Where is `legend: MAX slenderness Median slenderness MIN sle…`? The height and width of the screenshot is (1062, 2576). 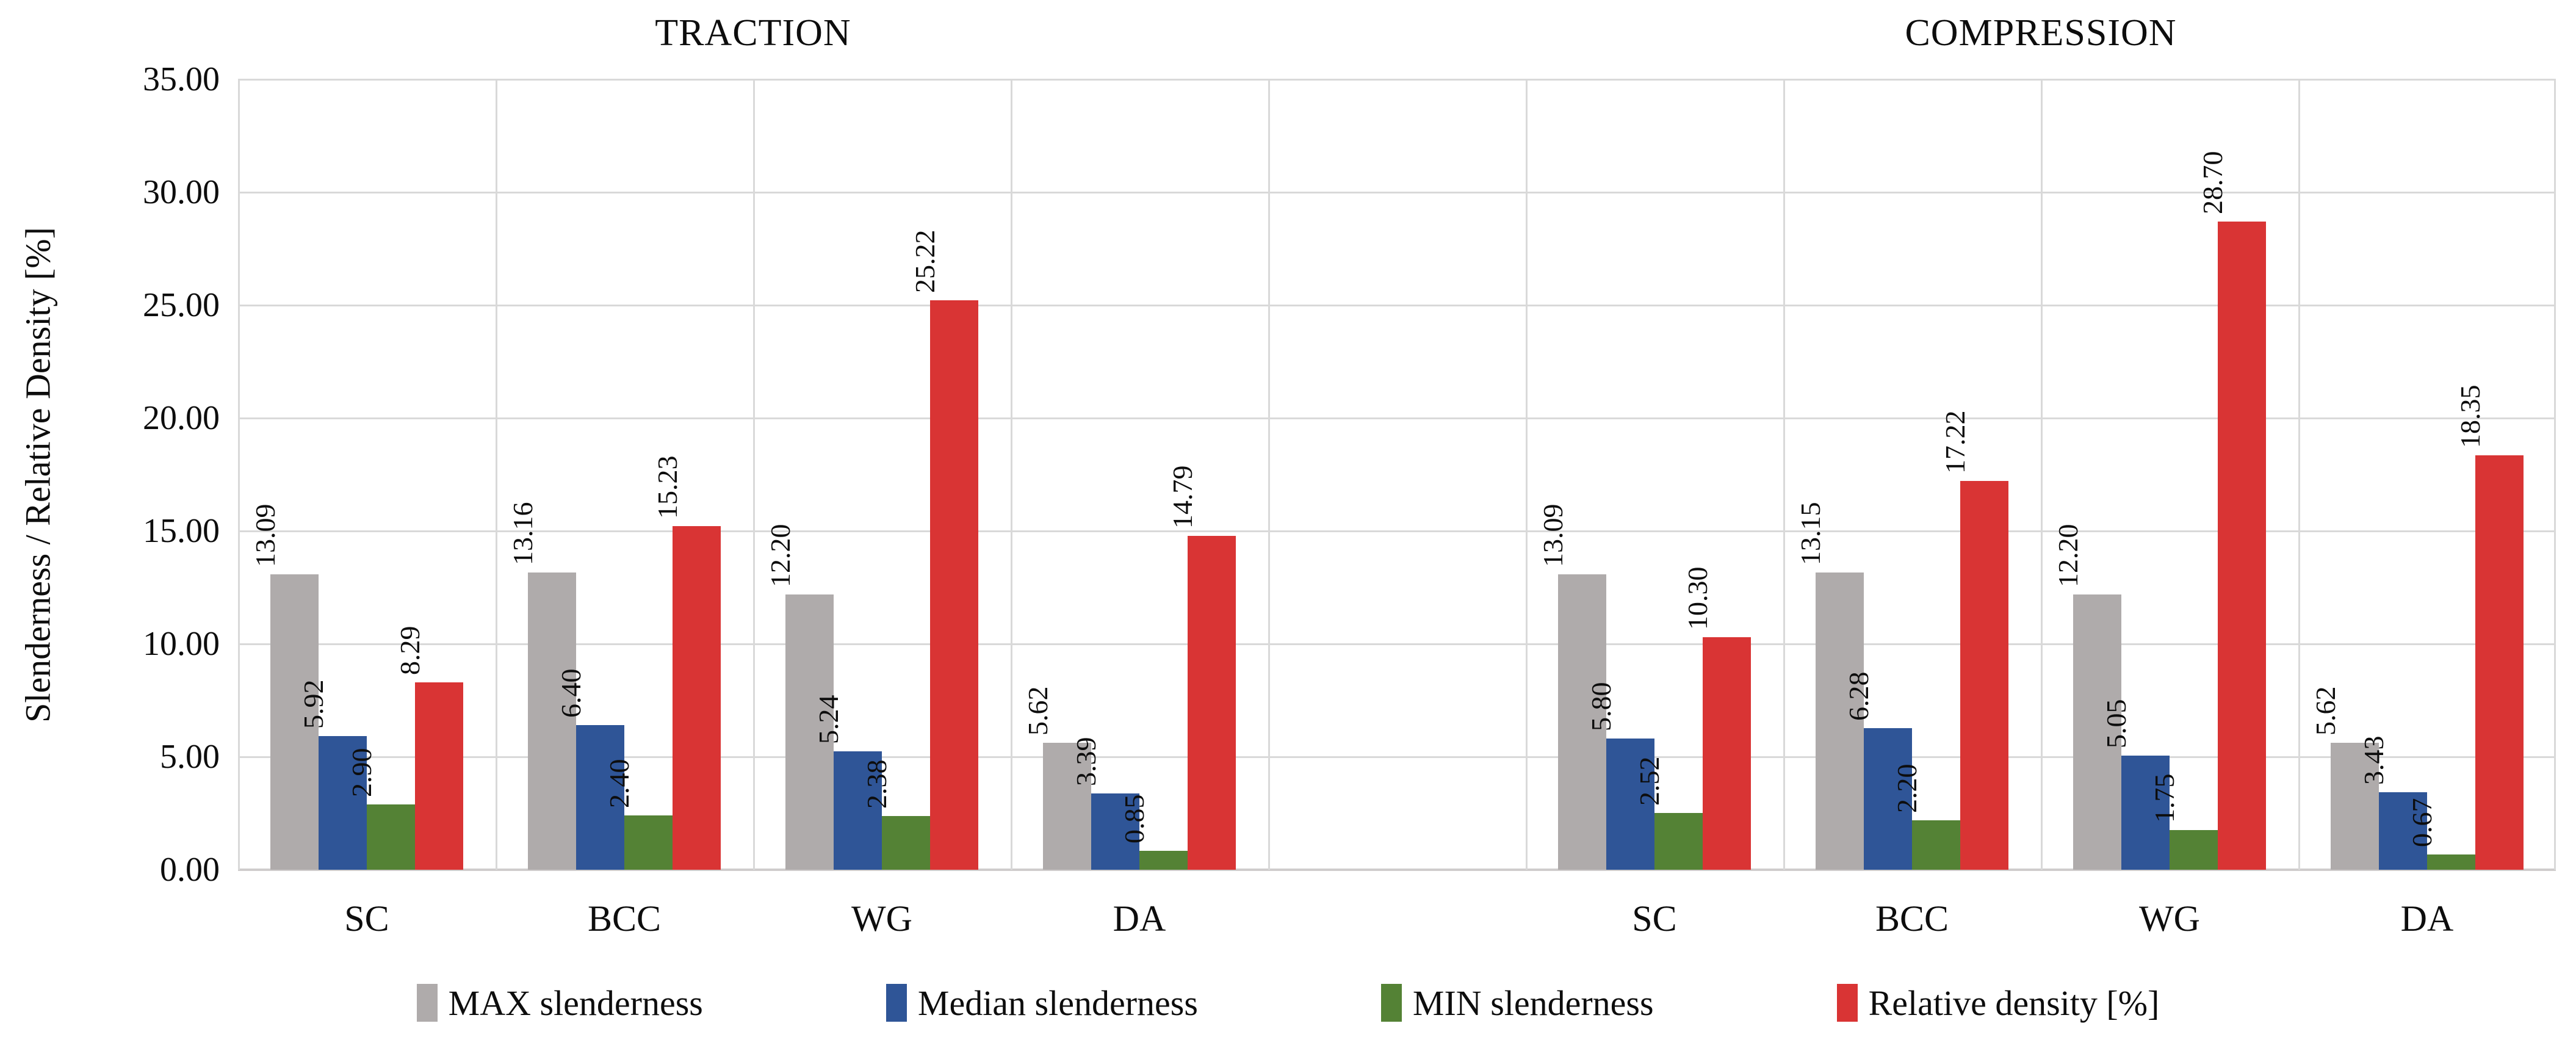 legend: MAX slenderness Median slenderness MIN sle… is located at coordinates (1288, 1002).